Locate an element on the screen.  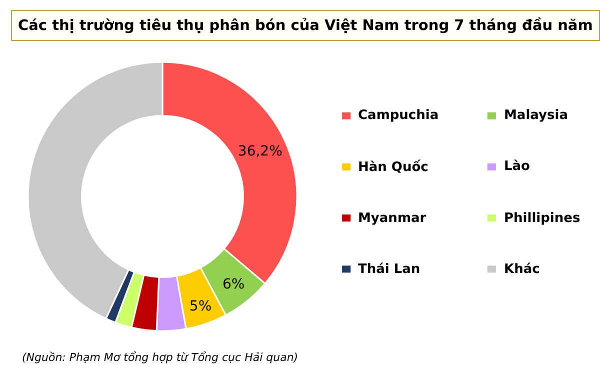
legend-label: Phillipines is located at coordinates (542, 218).